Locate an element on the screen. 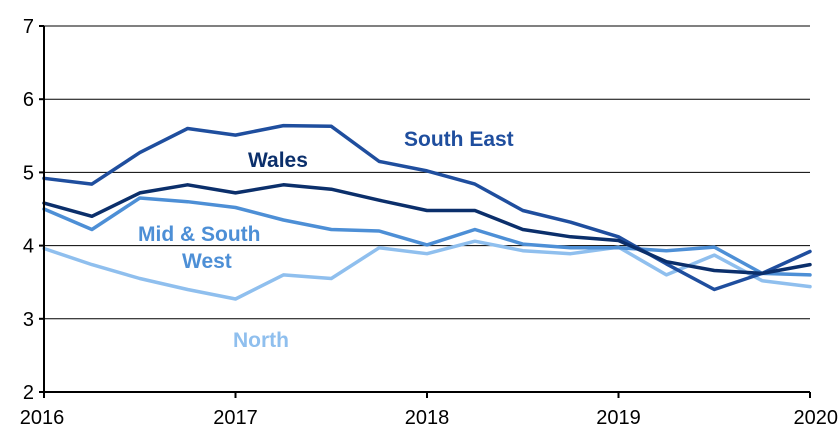  y-tick-label: 6 is located at coordinates (28, 100).